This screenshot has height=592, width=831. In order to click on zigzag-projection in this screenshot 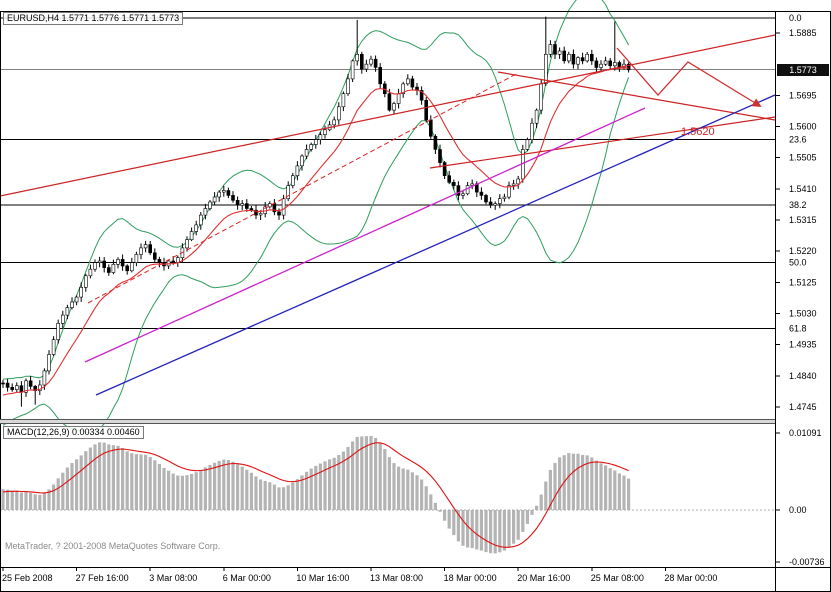, I will do `click(689, 77)`.